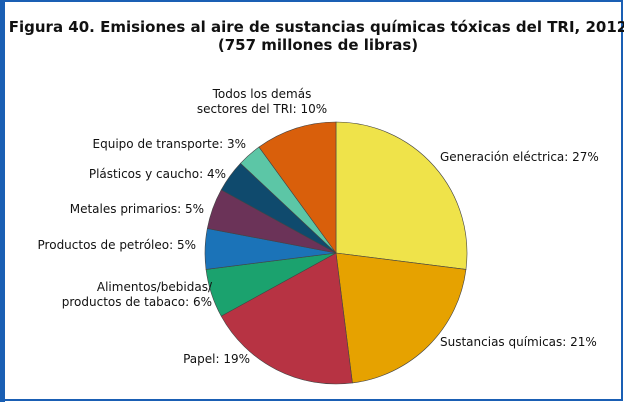 This screenshot has width=624, height=402. I want to click on slice-label: Todos los demás sectores del TRI: 10%, so click(262, 101).